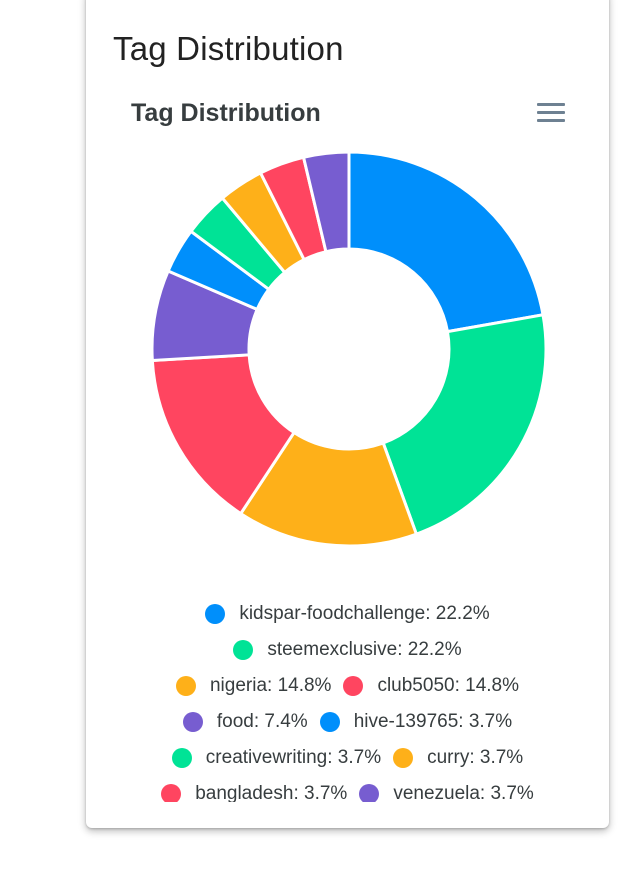  What do you see at coordinates (364, 649) in the screenshot?
I see `legend-label: steemexclusive: 22.2%` at bounding box center [364, 649].